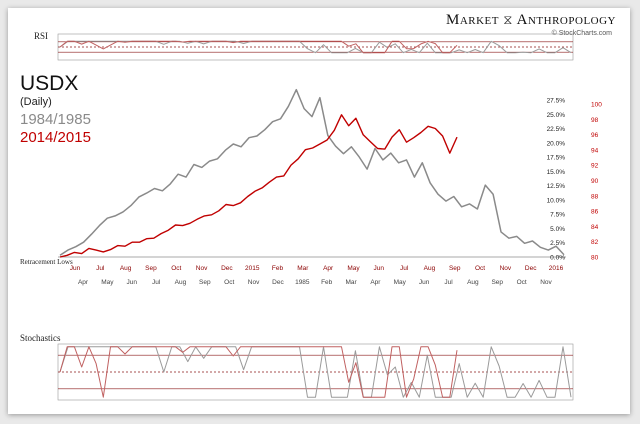  Describe the element at coordinates (327, 282) in the screenshot. I see `bottom-axis-label: Feb` at that location.